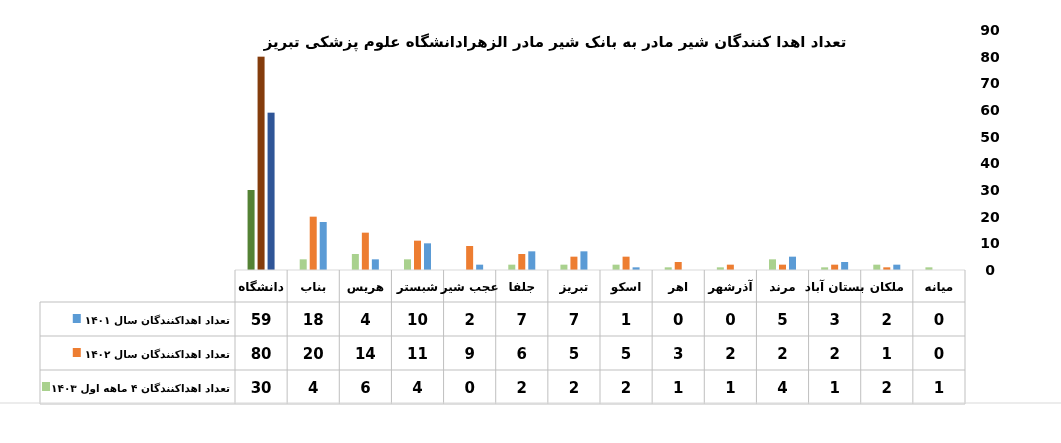 This screenshot has height=443, width=1061. I want to click on data-label: 30, so click(261, 388).